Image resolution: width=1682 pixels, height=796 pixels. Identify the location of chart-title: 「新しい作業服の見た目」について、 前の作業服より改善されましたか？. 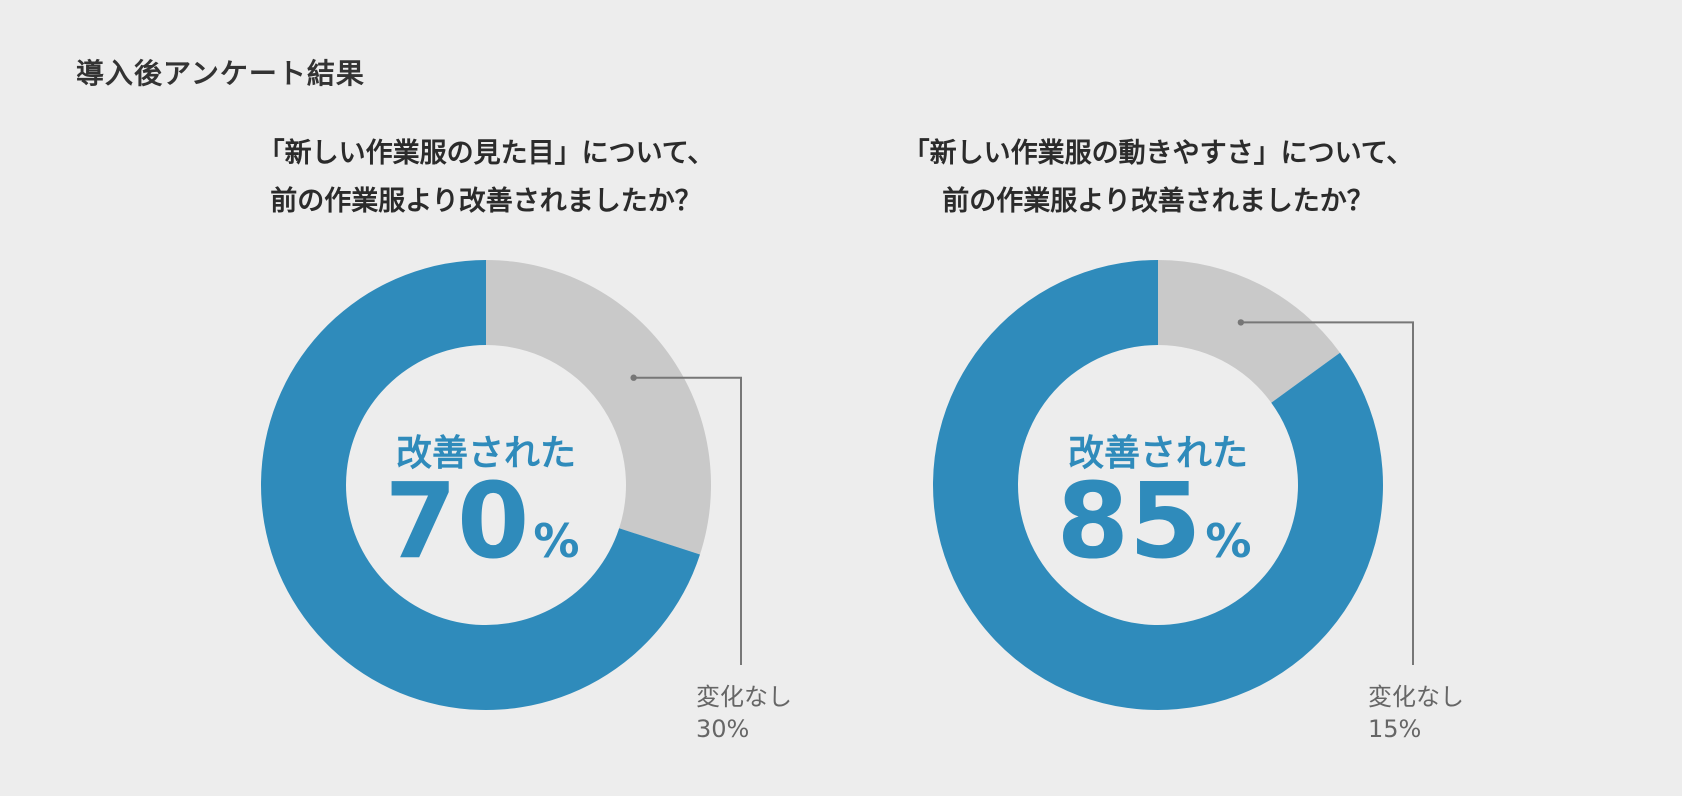
(486, 178).